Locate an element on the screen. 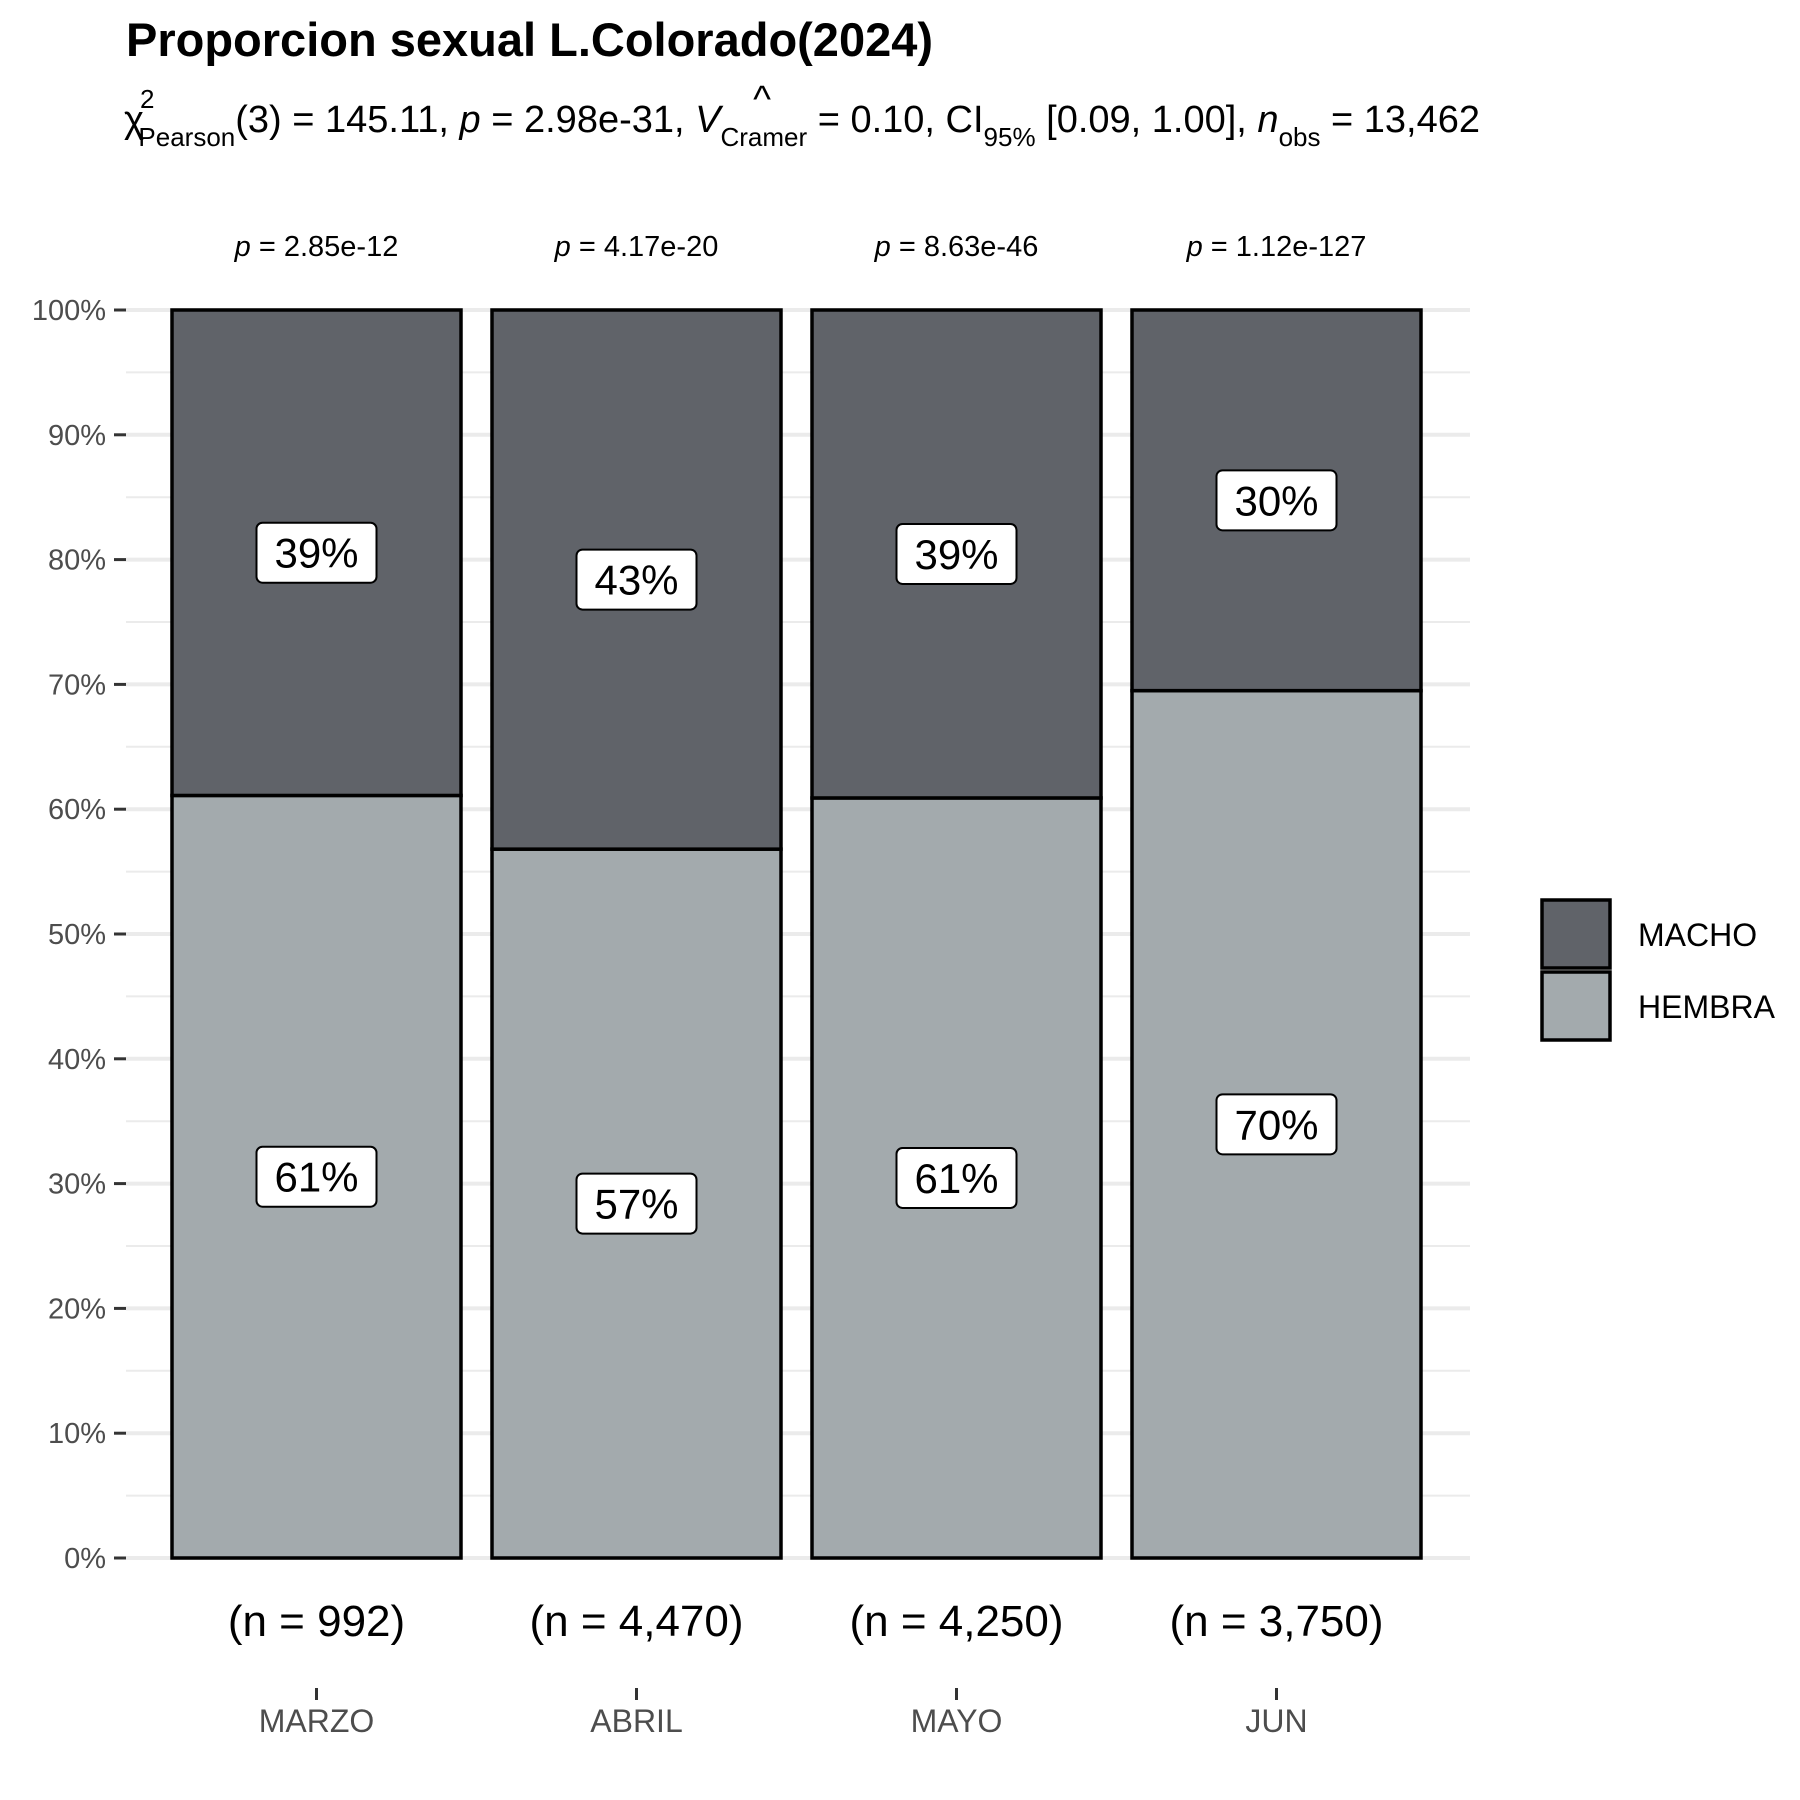  data-label: 43% is located at coordinates (636, 580).